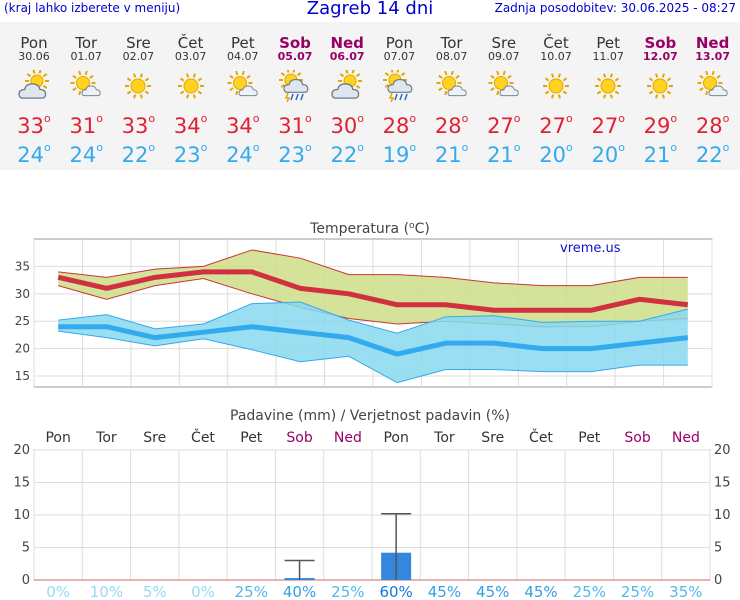 This screenshot has height=600, width=740. What do you see at coordinates (722, 515) in the screenshot?
I see `y-tick-label-right: 10` at bounding box center [722, 515].